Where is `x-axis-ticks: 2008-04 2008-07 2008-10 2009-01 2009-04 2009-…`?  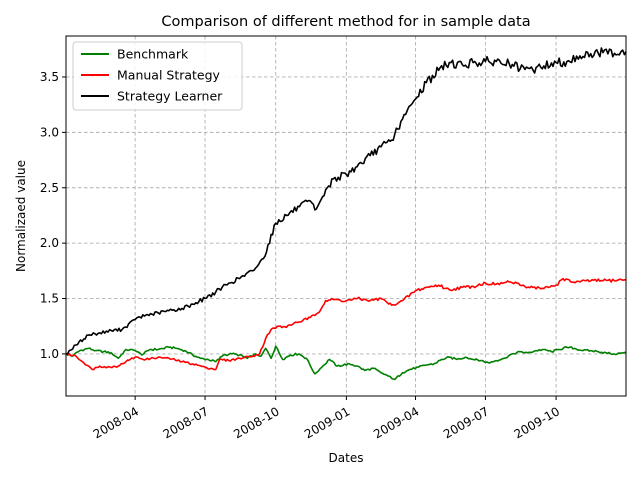 x-axis-ticks: 2008-04 2008-07 2008-10 2009-01 2009-04 2009-… is located at coordinates (326, 418).